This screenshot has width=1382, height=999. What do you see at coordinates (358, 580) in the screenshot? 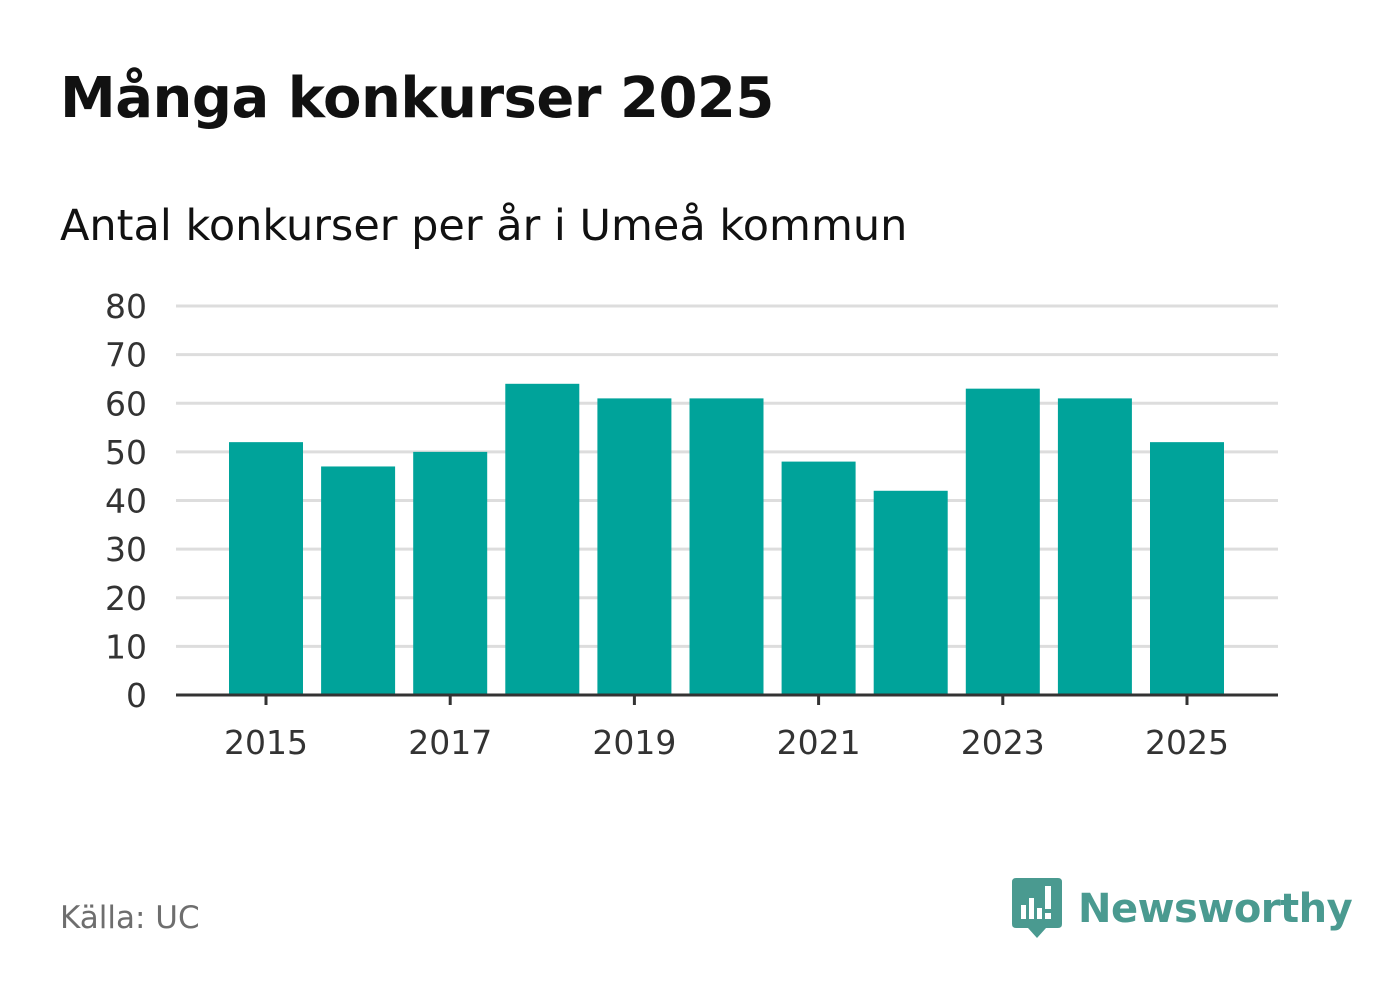
I see `bar-2016` at bounding box center [358, 580].